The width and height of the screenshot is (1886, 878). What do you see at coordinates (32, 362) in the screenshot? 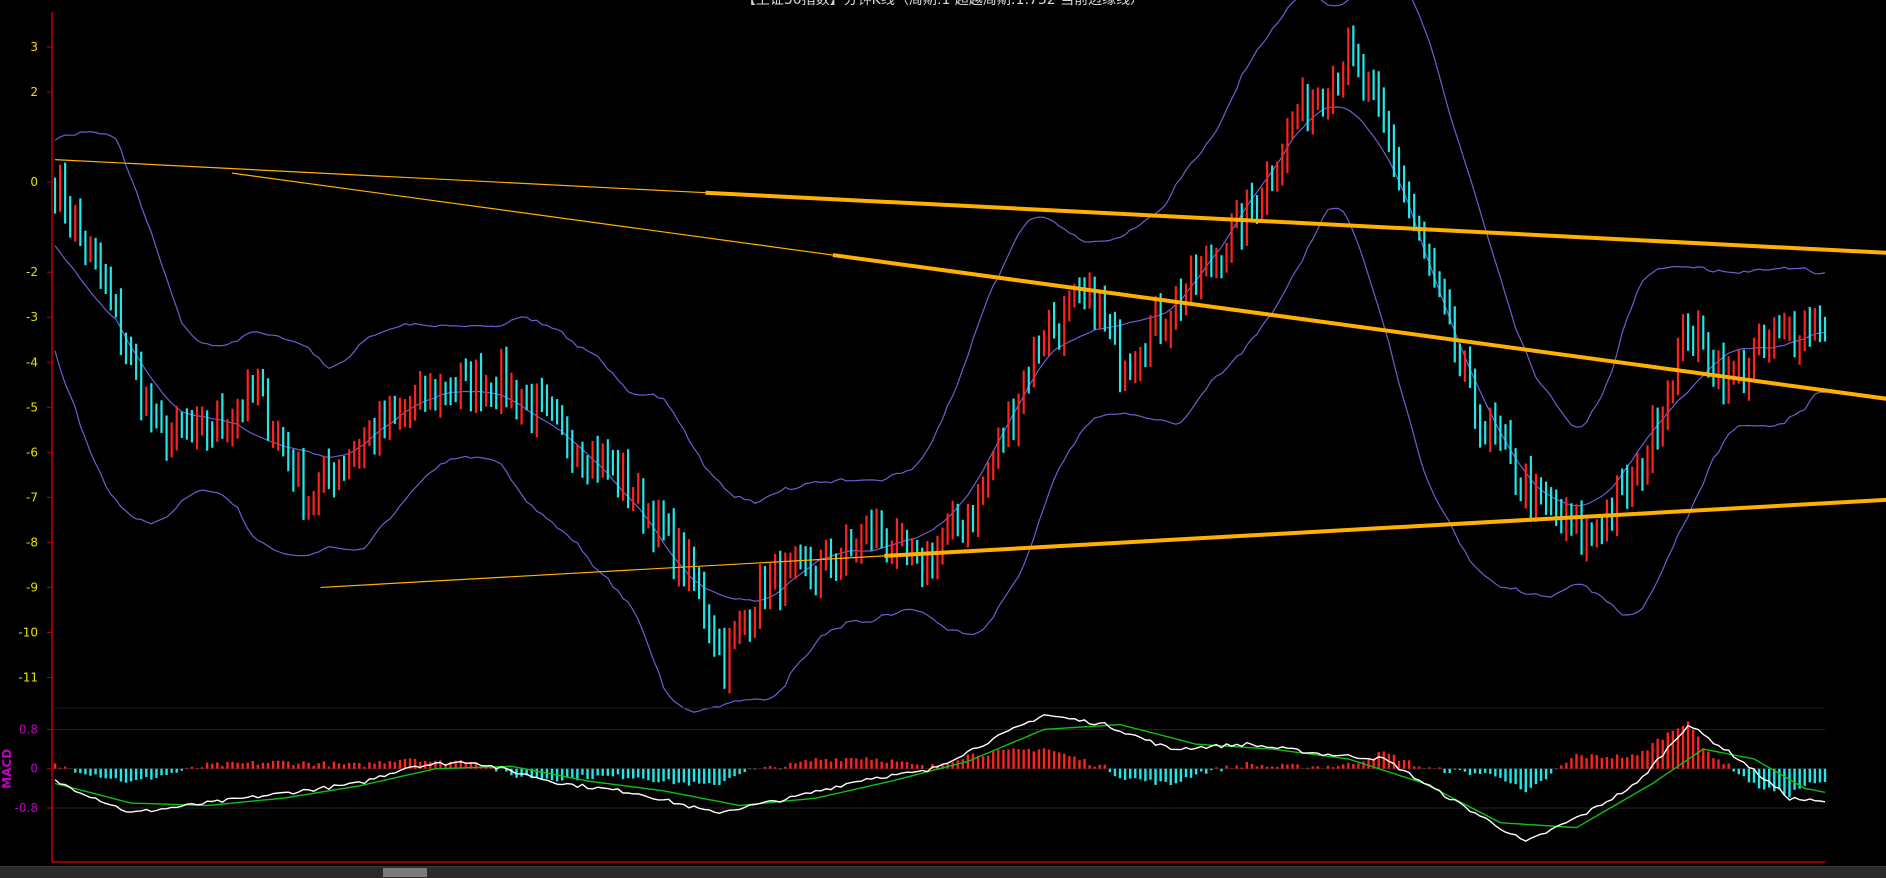
I see `y-tick-label: -4` at bounding box center [32, 362].